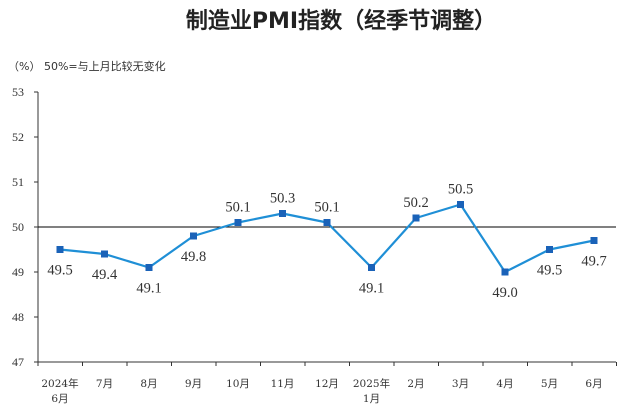 This screenshot has height=413, width=622. What do you see at coordinates (104, 384) in the screenshot?
I see `x-tick-label: 7月` at bounding box center [104, 384].